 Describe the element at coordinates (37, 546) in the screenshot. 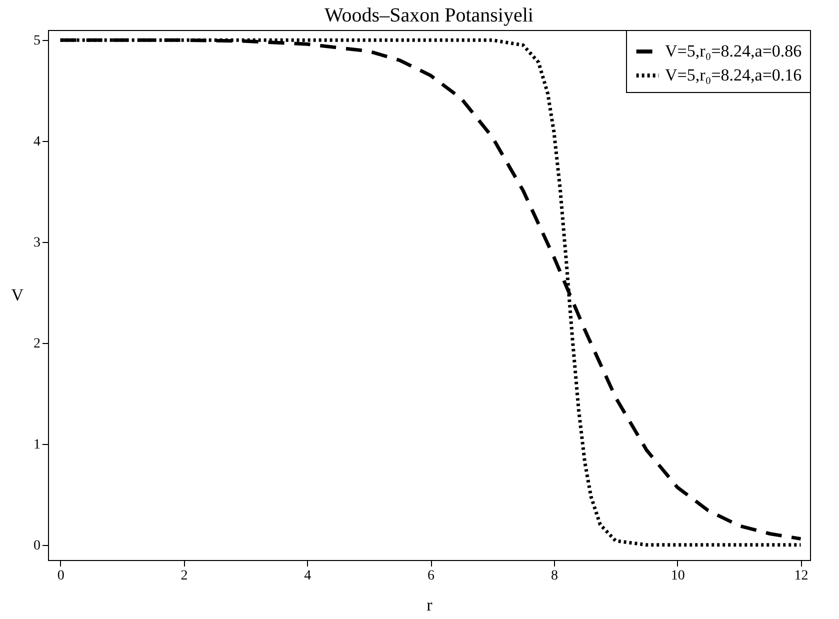

I see `y-tick-label: 0` at that location.